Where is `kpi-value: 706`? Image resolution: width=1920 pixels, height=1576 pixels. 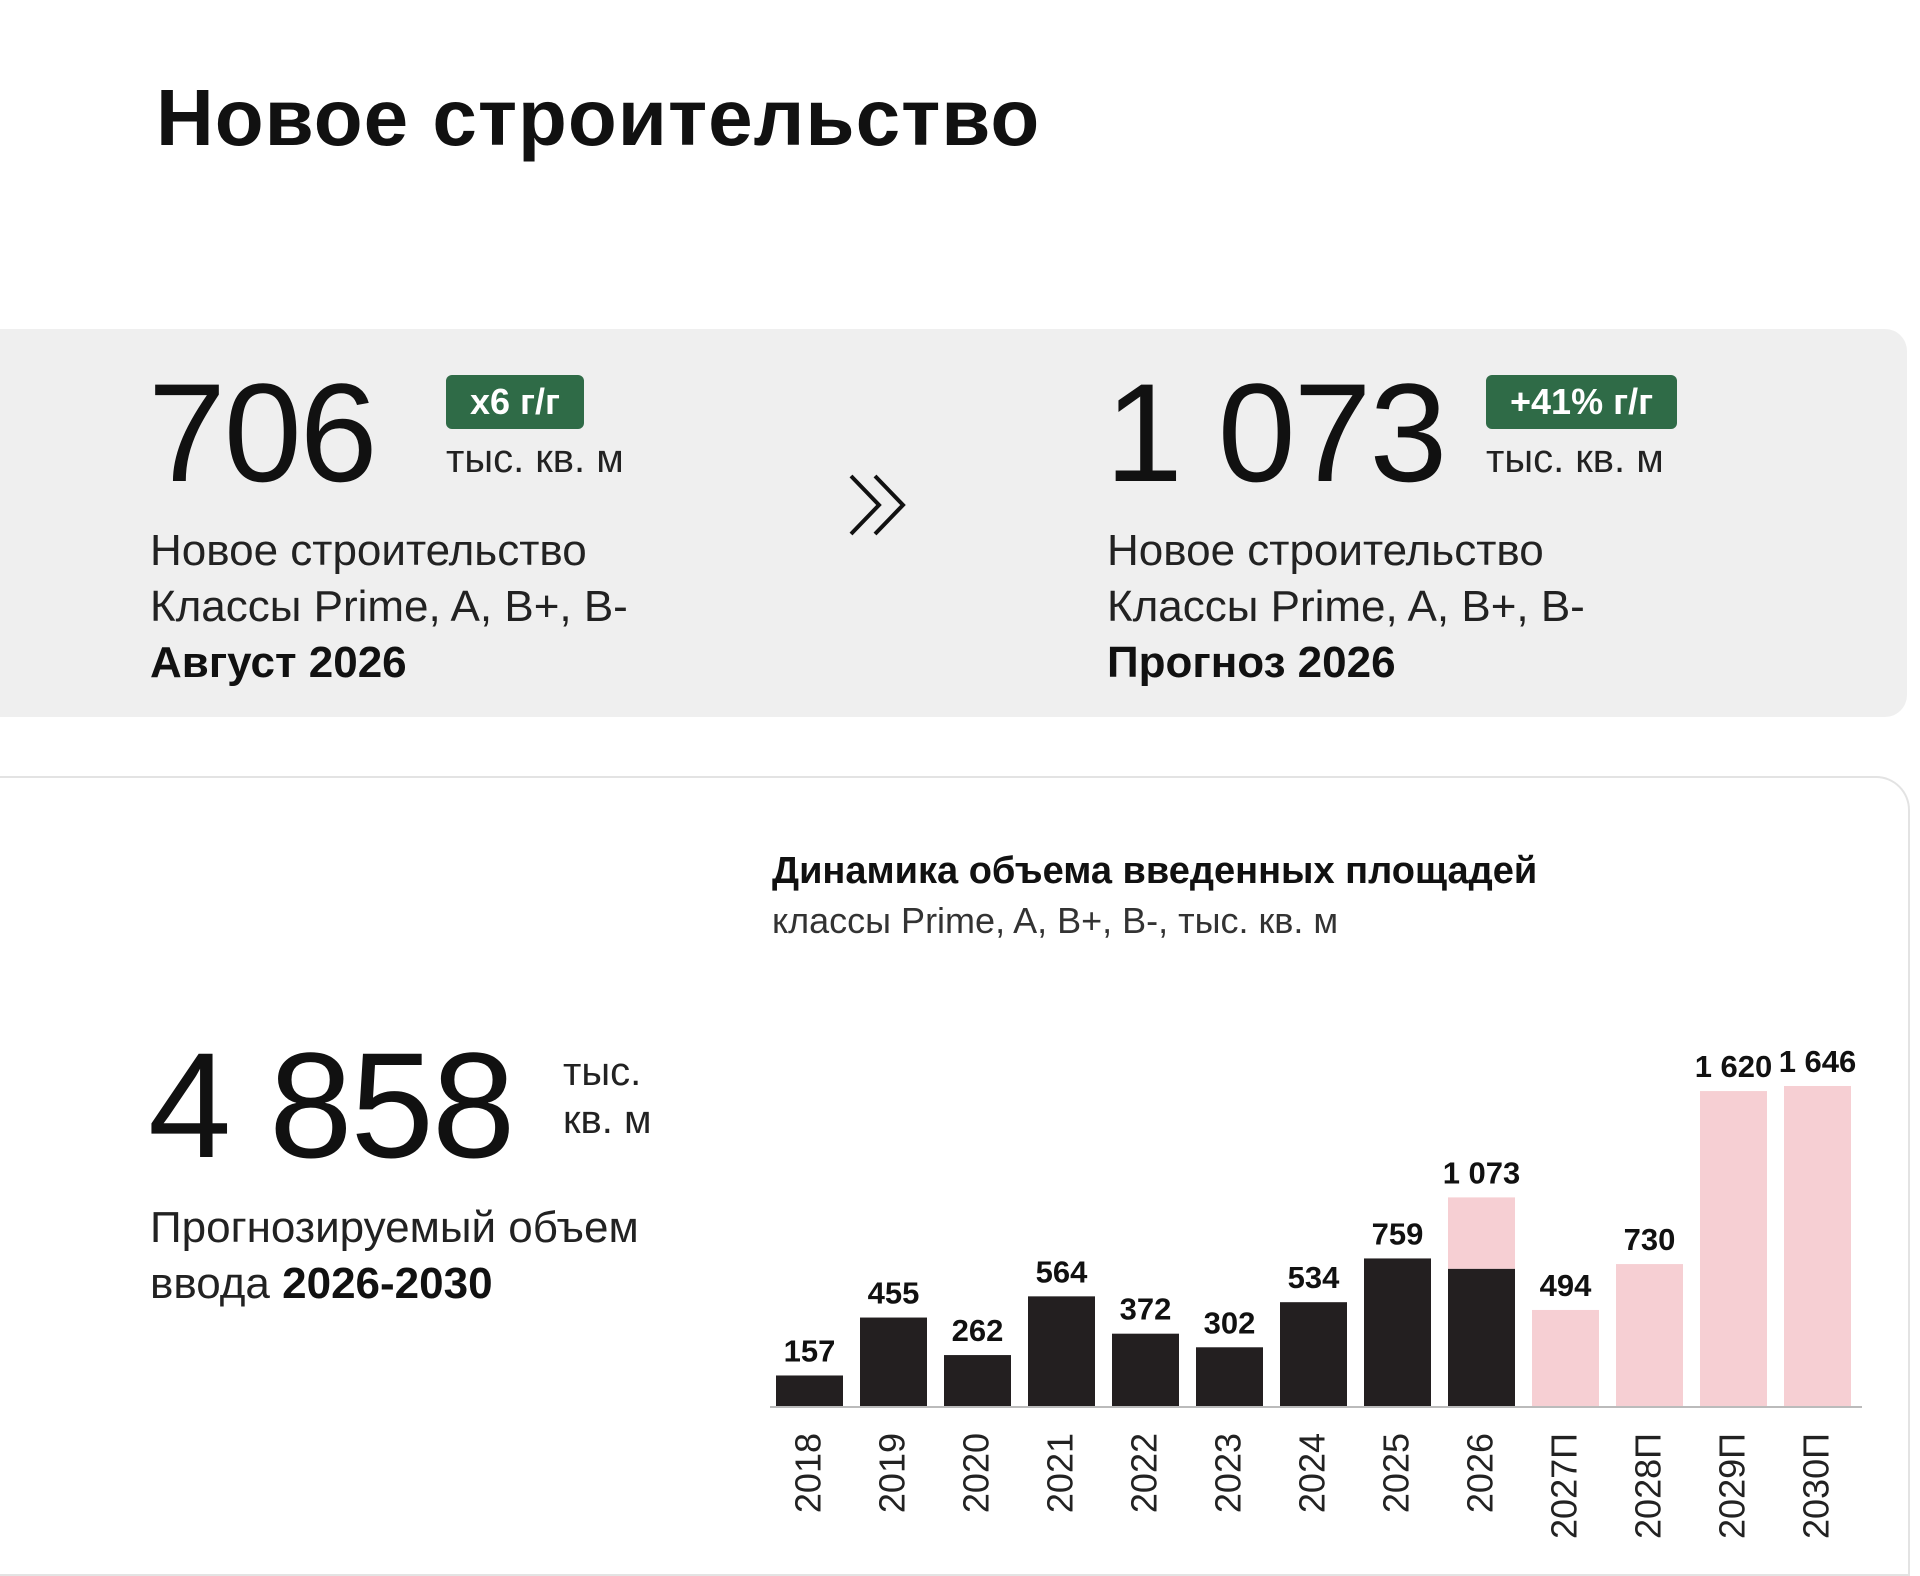 kpi-value: 706 is located at coordinates (263, 432).